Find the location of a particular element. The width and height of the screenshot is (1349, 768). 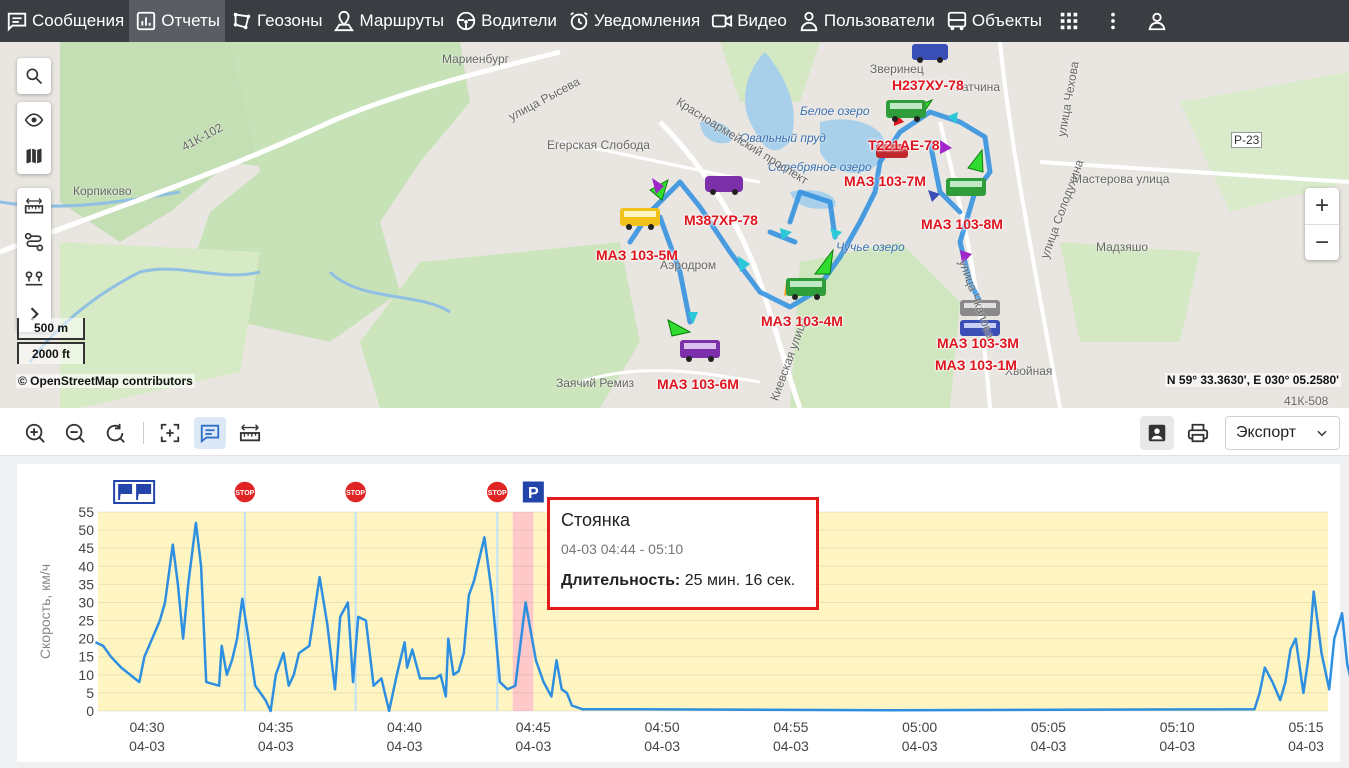

printer-icon is located at coordinates (1198, 433).